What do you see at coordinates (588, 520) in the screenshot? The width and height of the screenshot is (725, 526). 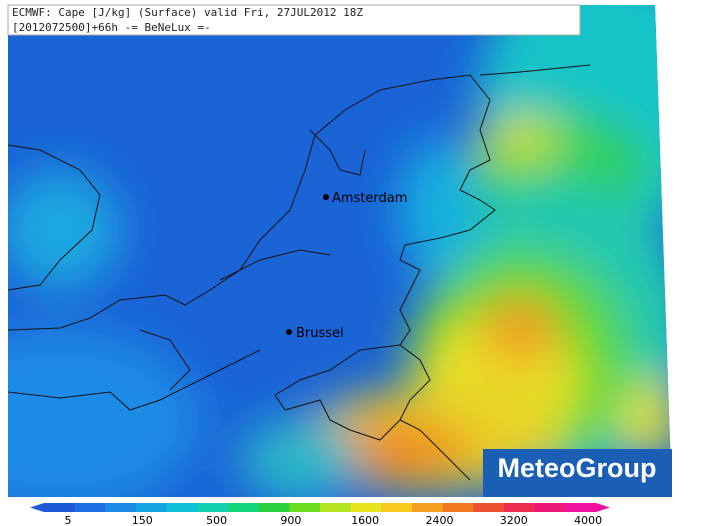 I see `colorbar-tick-label: 4000` at bounding box center [588, 520].